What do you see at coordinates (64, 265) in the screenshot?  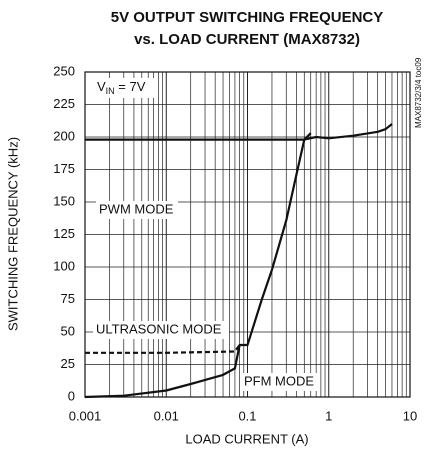 I see `y-tick-label: 100` at bounding box center [64, 265].